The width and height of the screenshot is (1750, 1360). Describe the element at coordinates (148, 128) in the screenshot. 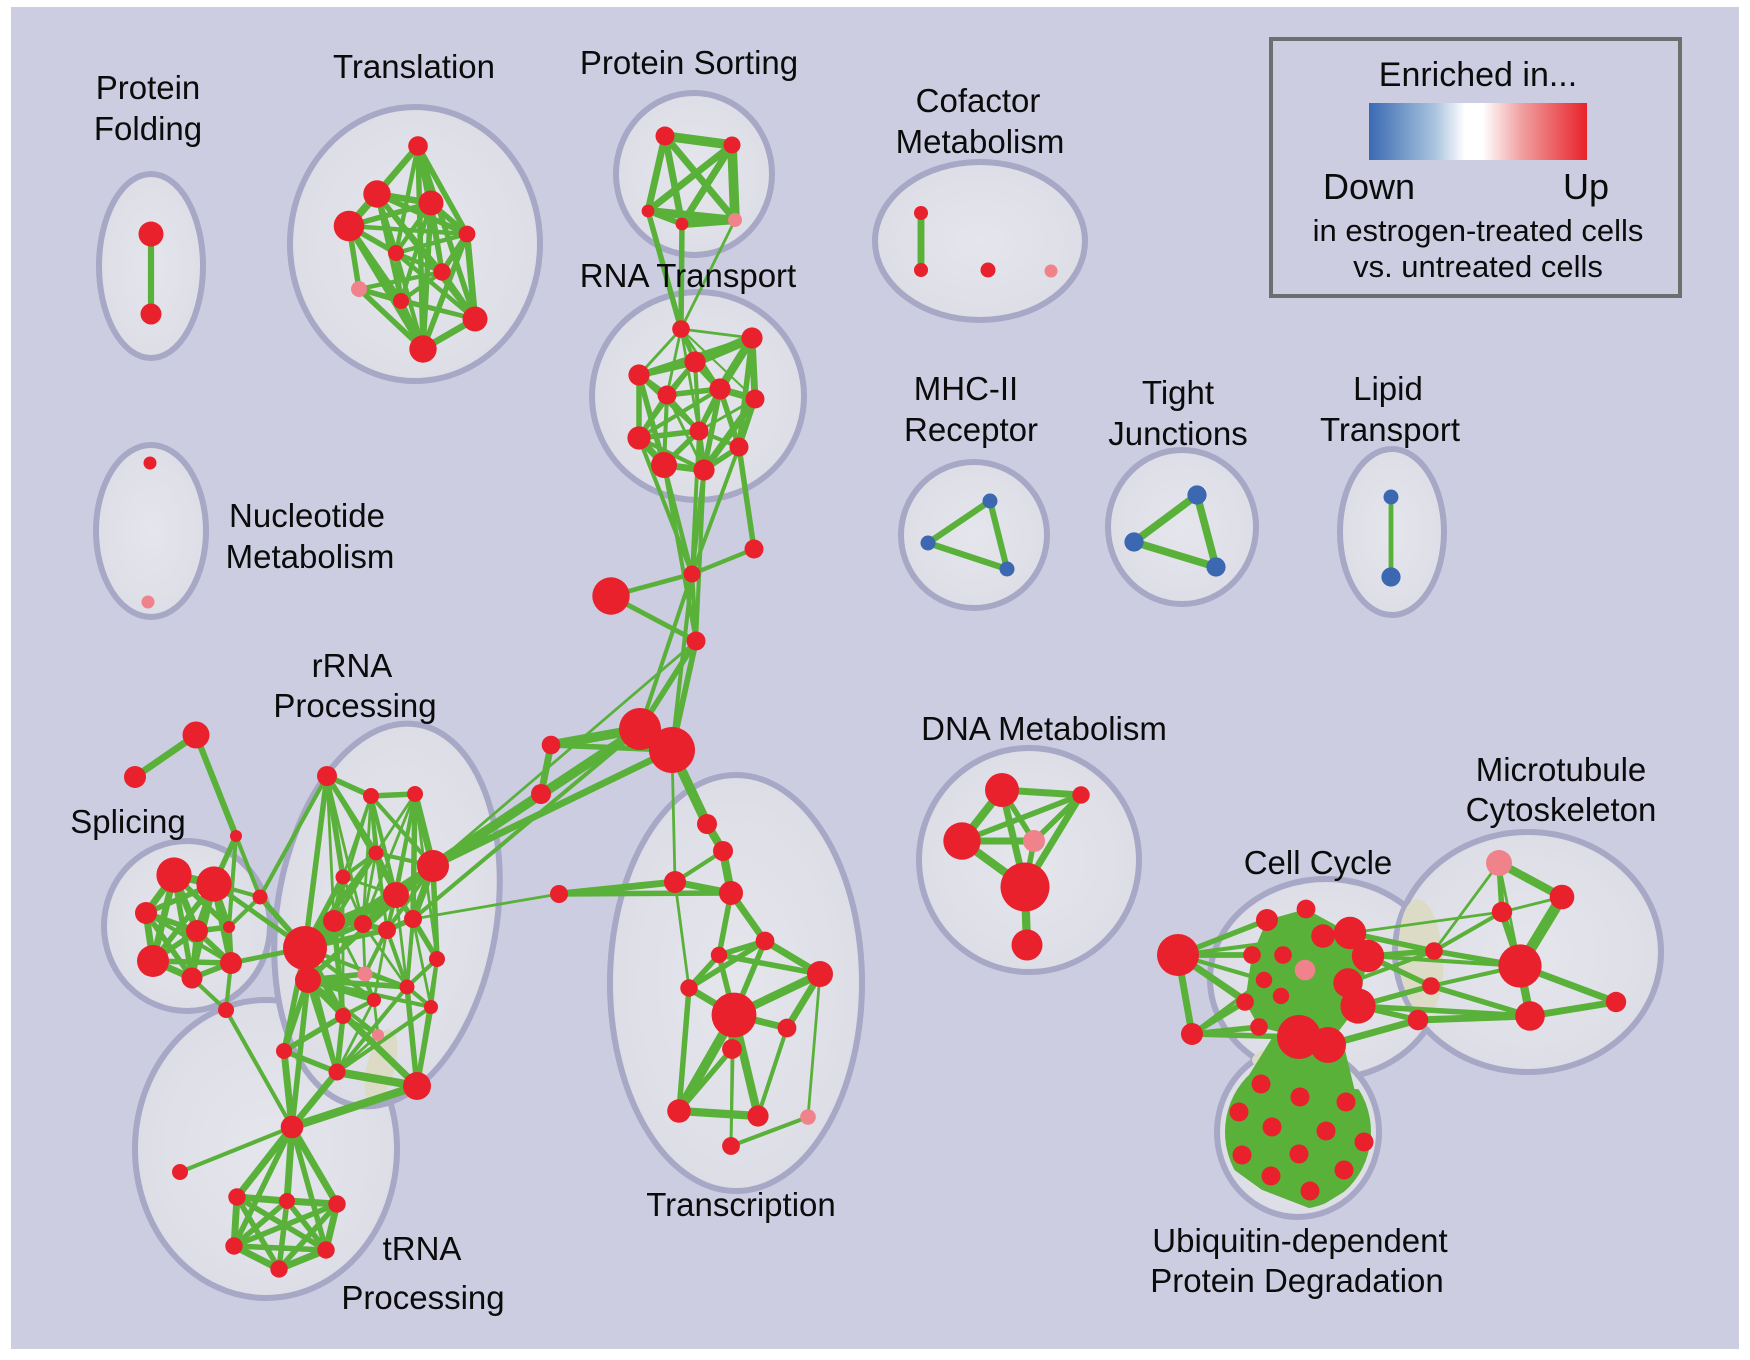

I see `svg-text: Folding` at that location.